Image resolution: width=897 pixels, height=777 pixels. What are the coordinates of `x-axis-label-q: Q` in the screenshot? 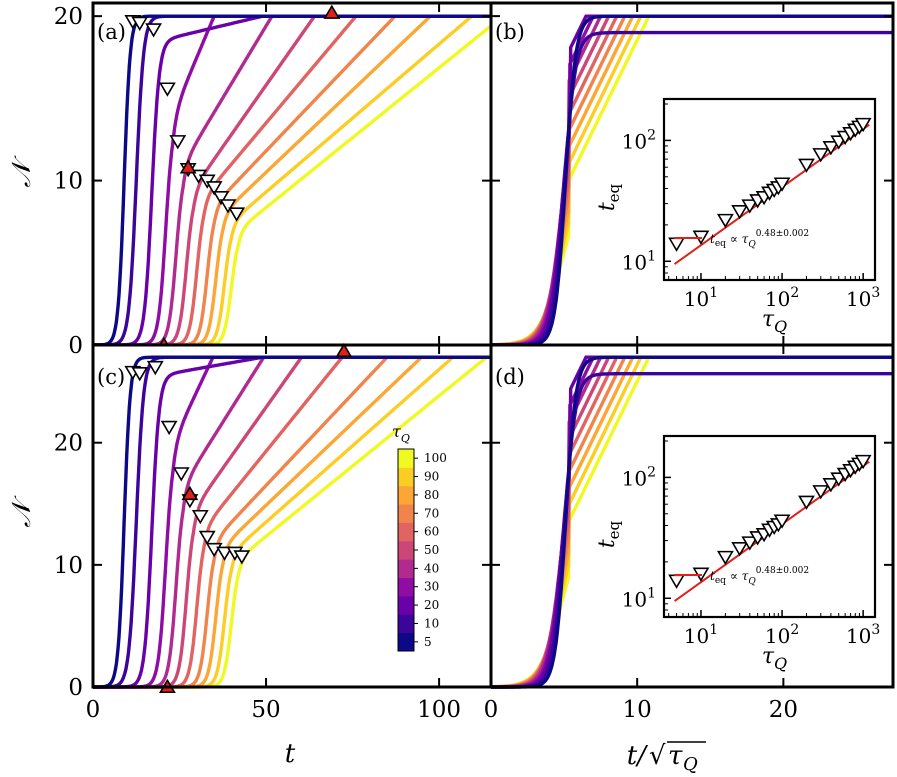 It's located at (690, 764).